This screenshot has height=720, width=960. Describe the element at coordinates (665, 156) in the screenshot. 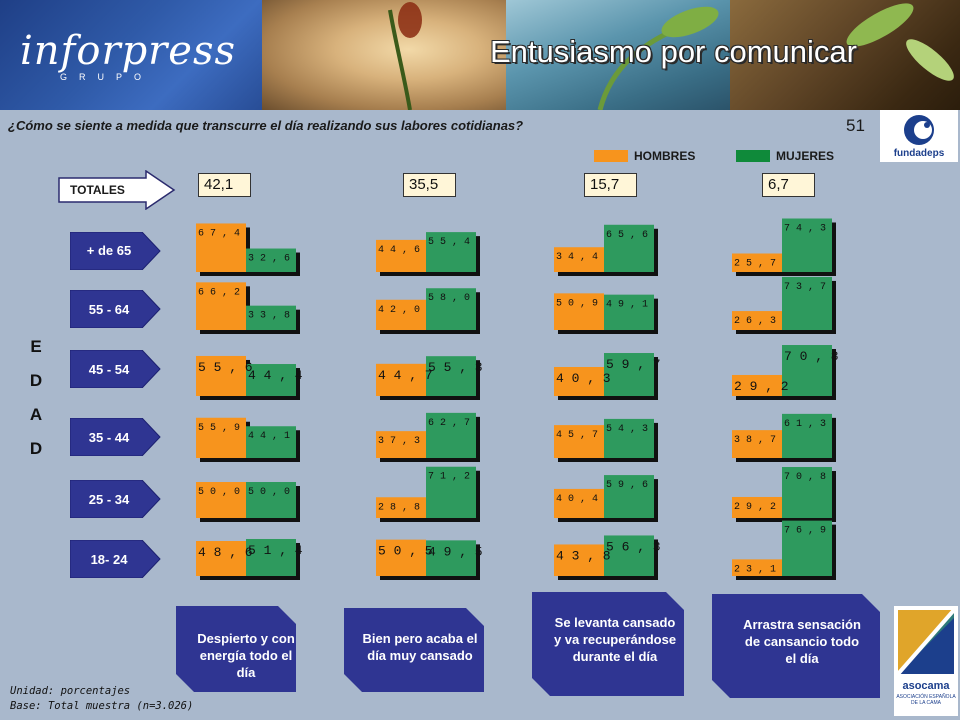

I see `legend-label-hombres: HOMBRES` at that location.